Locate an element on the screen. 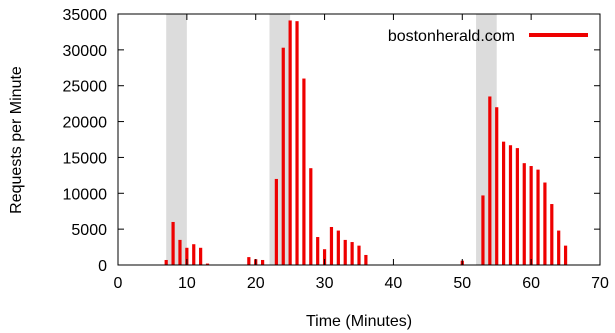  x-axis-title: Time (Minutes) is located at coordinates (359, 321).